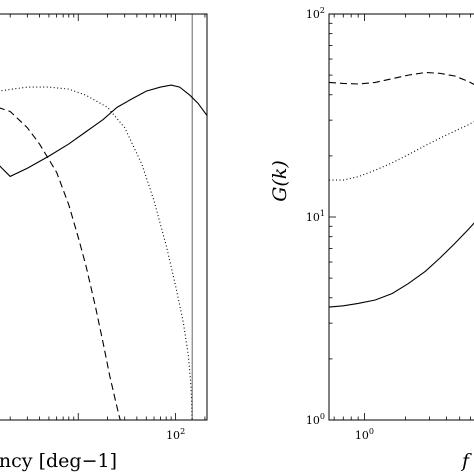  Describe the element at coordinates (371, 431) in the screenshot. I see `right-x-tick-label-exponent: 0` at that location.